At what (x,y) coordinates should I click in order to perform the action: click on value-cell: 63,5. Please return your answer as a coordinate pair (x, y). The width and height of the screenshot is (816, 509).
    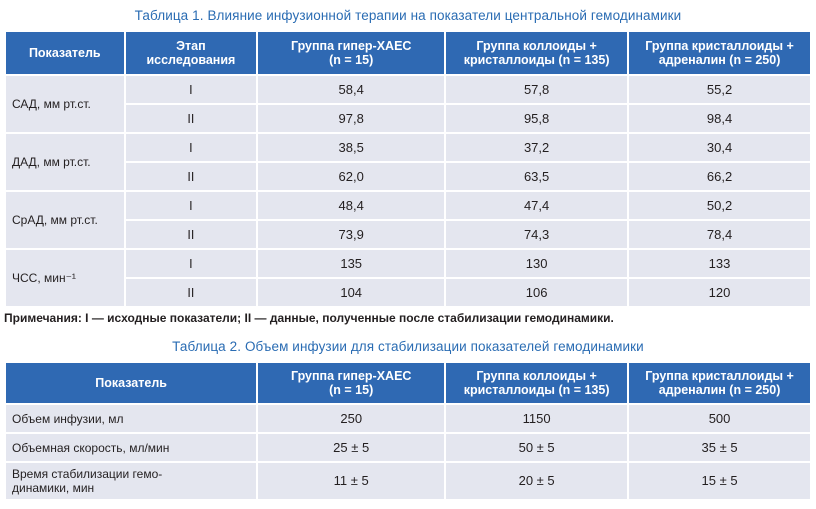
    Looking at the image, I should click on (537, 176).